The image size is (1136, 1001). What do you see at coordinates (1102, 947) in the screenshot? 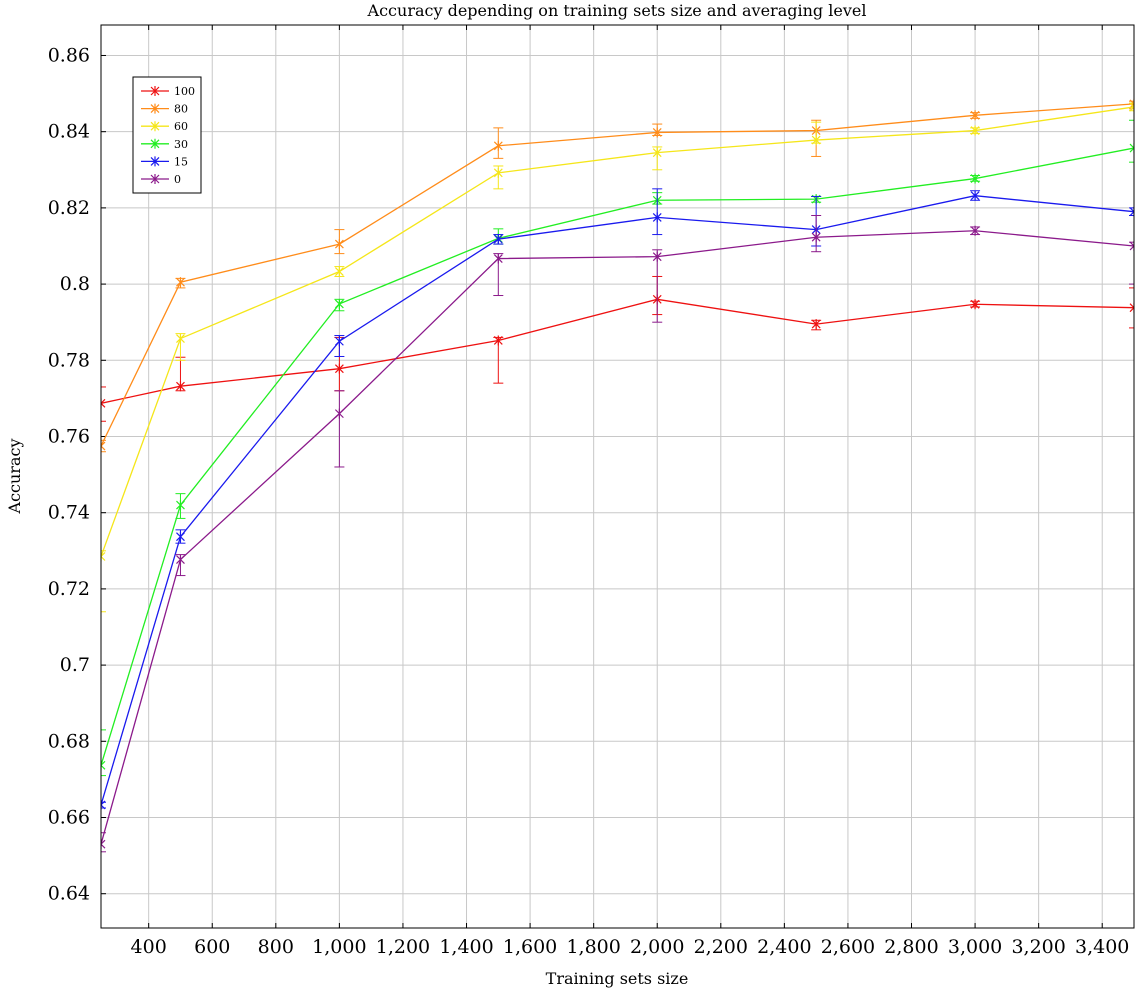
I see `x-tick-label: 3,400` at bounding box center [1102, 947].